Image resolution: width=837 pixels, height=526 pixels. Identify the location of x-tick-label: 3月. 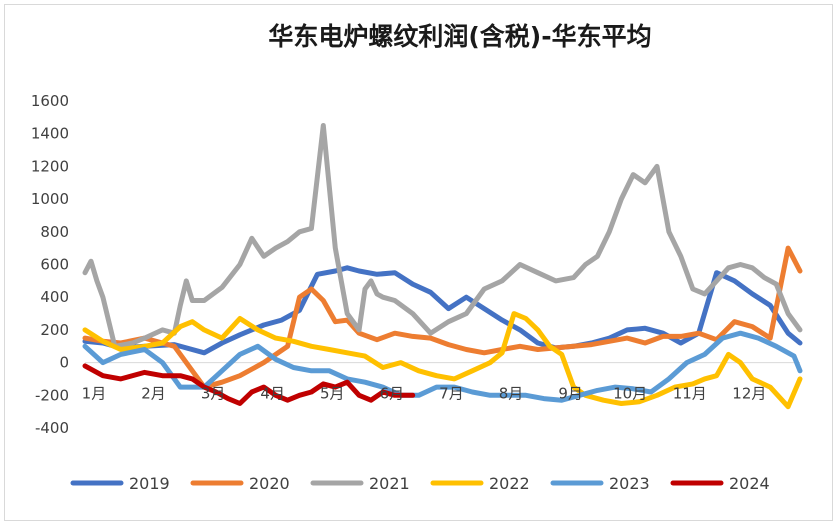
(213, 394).